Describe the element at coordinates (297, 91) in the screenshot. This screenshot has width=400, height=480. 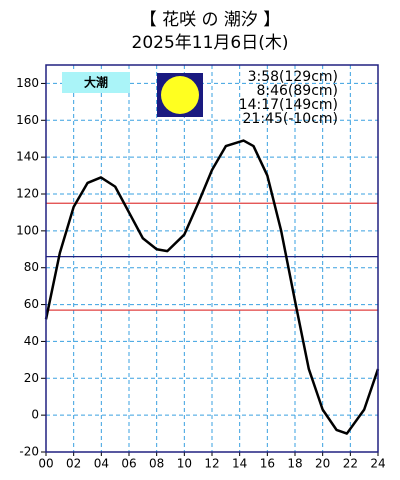
I see `tide-time: 8:46(89cm)` at that location.